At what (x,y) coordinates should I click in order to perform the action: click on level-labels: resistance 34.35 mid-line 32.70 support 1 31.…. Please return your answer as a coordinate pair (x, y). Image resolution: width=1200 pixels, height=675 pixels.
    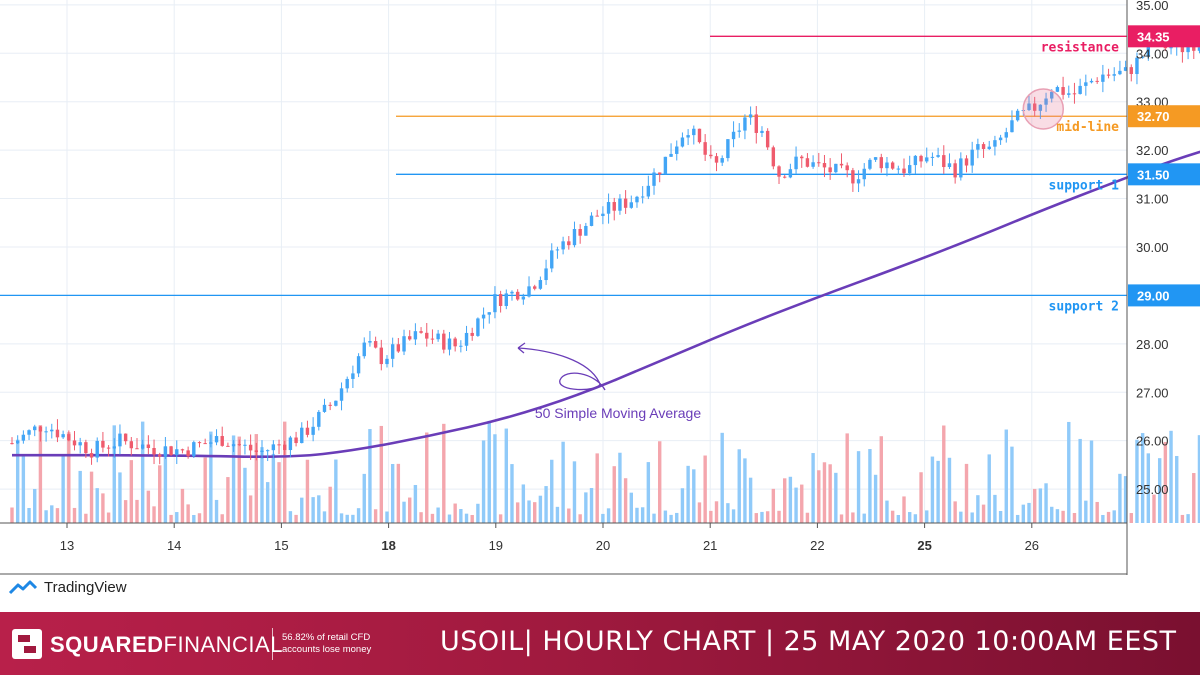
    Looking at the image, I should click on (1120, 169).